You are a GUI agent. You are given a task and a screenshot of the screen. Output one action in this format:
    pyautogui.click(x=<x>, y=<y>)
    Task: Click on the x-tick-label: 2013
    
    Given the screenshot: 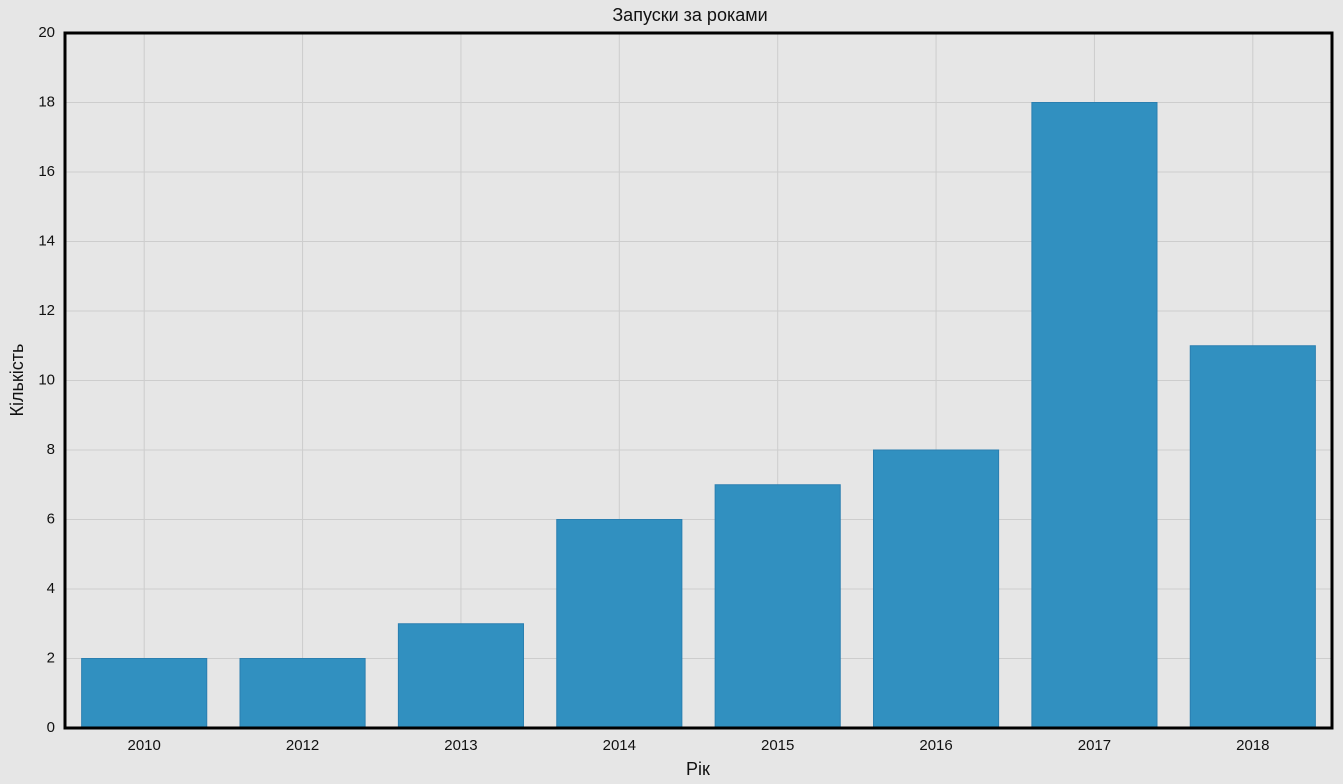 What is the action you would take?
    pyautogui.click(x=460, y=745)
    